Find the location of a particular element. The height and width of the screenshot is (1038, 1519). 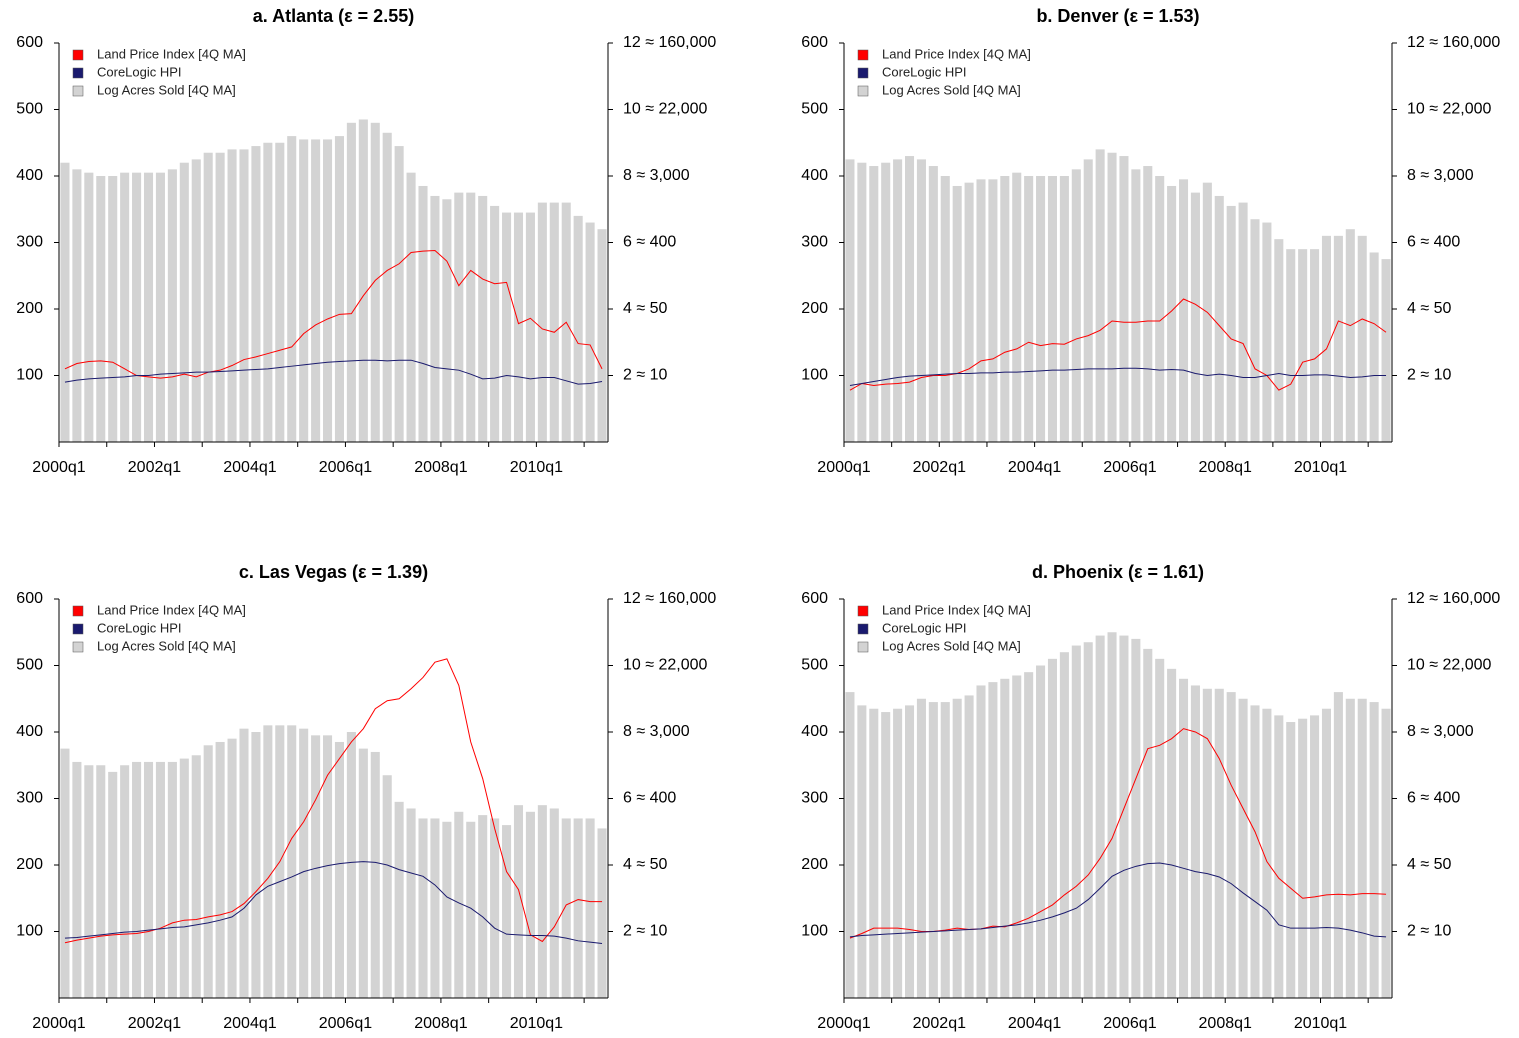

y-tick-label: 300 is located at coordinates (29, 798).